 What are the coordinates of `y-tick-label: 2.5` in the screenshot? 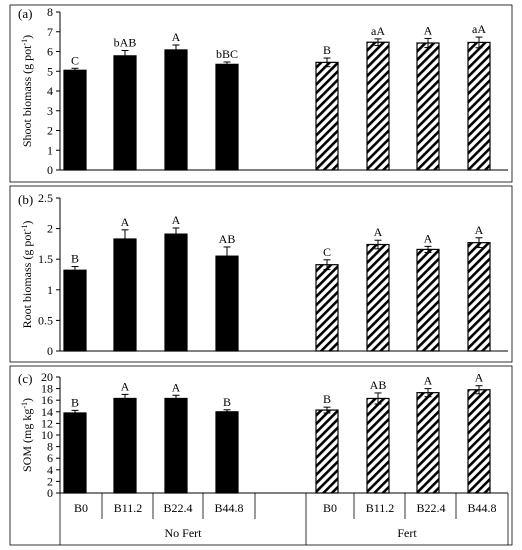 It's located at (45, 198).